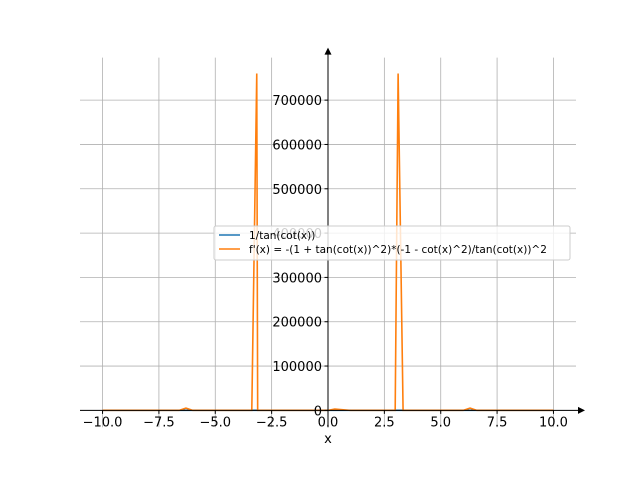 The image size is (640, 484). What do you see at coordinates (384, 422) in the screenshot?
I see `x-tick-label: 2.5` at bounding box center [384, 422].